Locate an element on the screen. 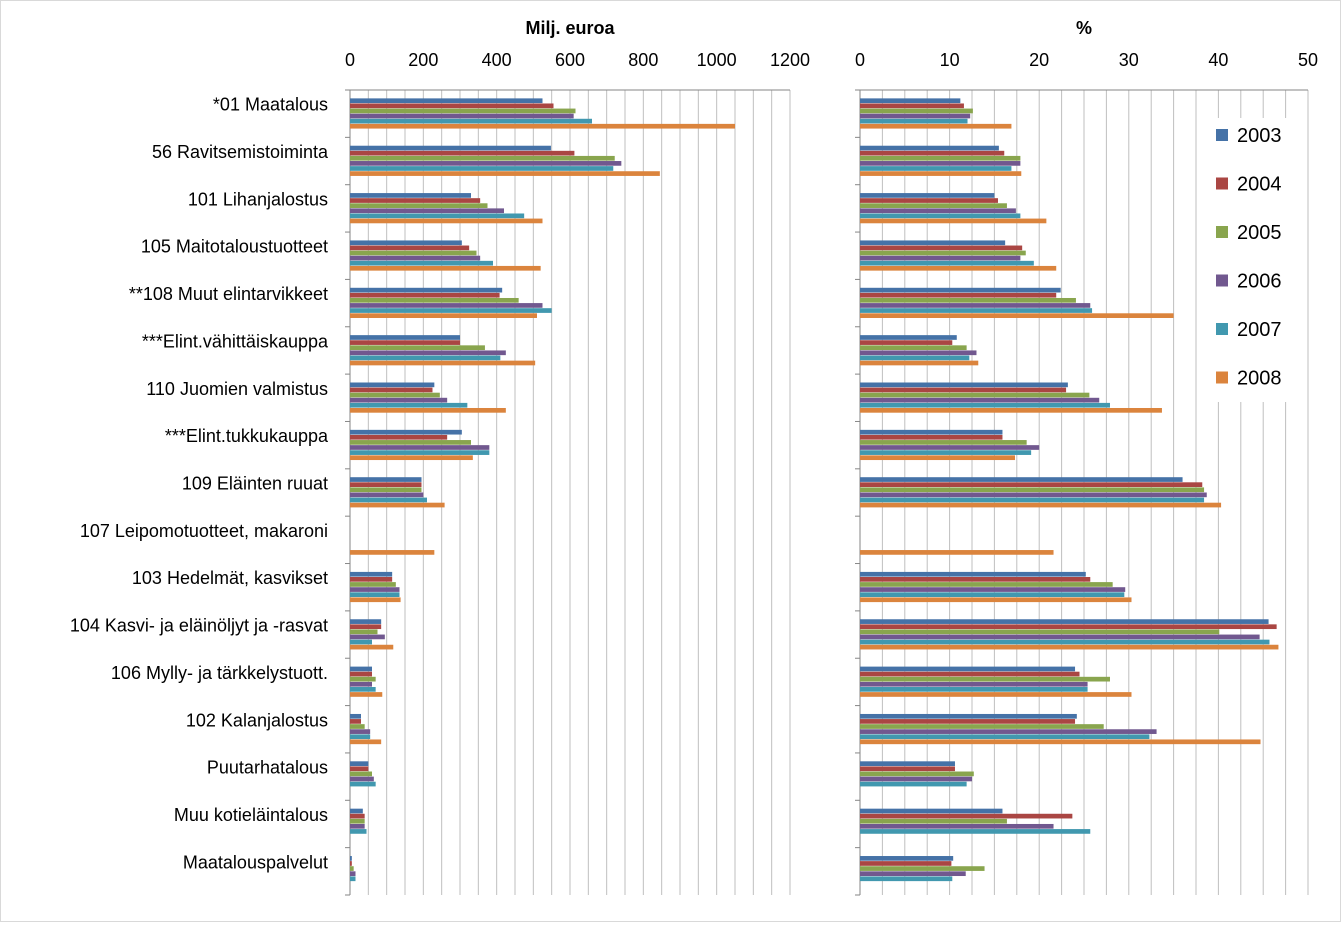 Image resolution: width=1341 pixels, height=927 pixels. category-label: Muu kotieläintalous is located at coordinates (251, 815).